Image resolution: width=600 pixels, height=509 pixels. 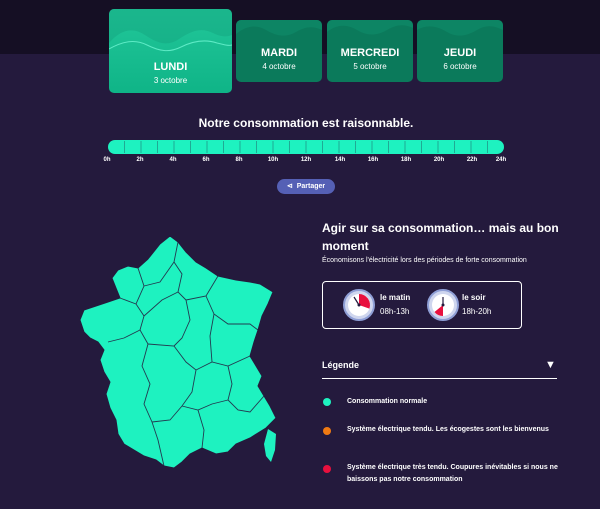 What do you see at coordinates (173, 160) in the screenshot?
I see `hour-label: 4h` at bounding box center [173, 160].